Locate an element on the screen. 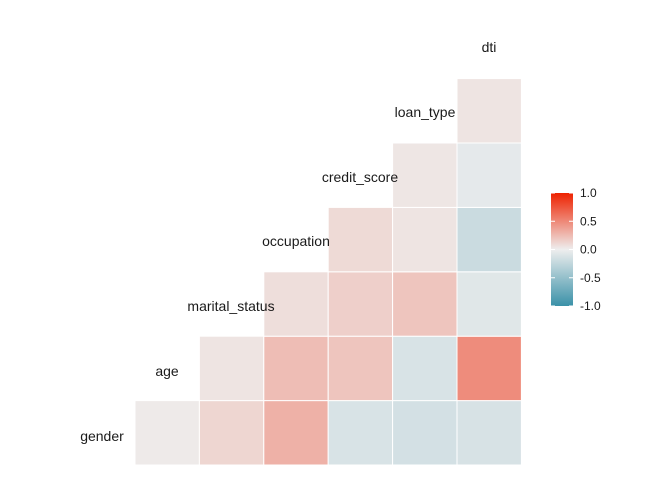 The image size is (672, 480). legend-tick-label: -1.0 is located at coordinates (590, 306).